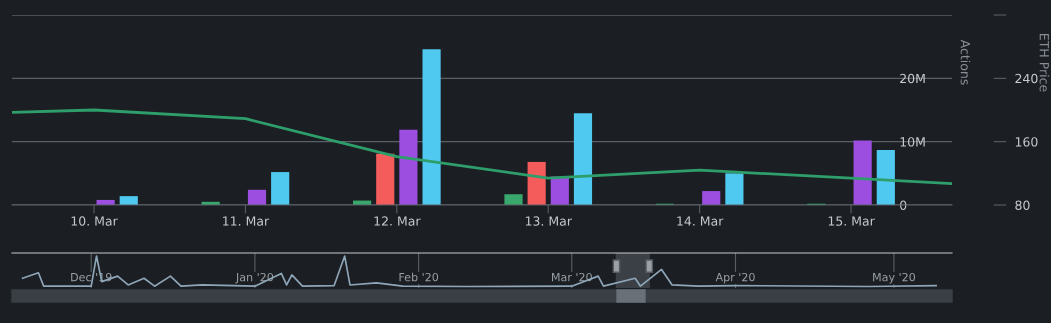 This screenshot has width=1051, height=323. I want to click on x-tick-label: May '20, so click(894, 278).